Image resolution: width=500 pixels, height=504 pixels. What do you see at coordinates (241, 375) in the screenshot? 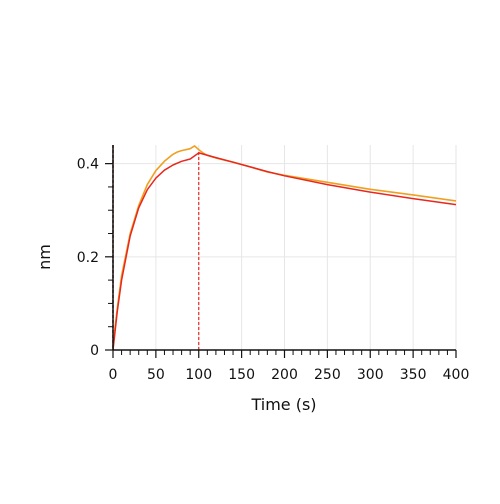
I see `x-tick-label-3: 150` at bounding box center [241, 375].